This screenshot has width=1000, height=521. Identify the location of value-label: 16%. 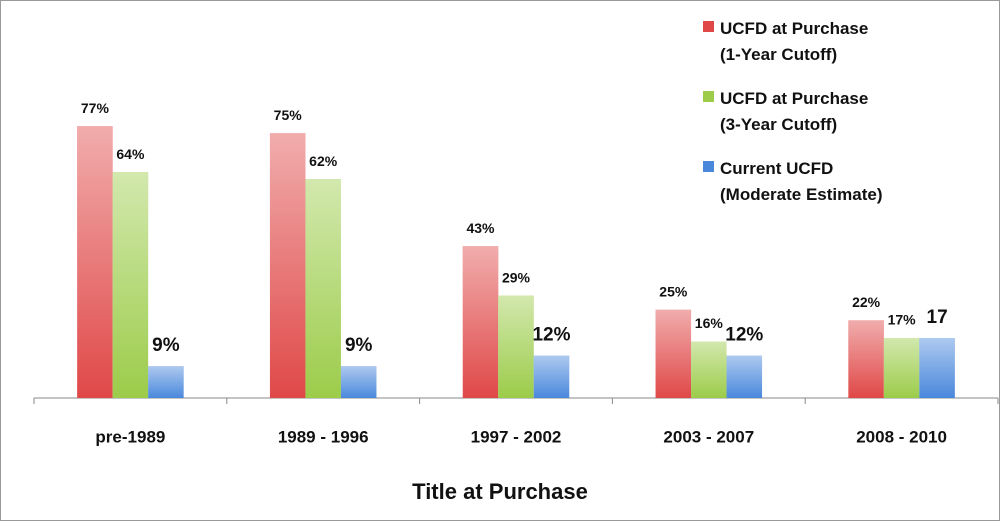
(709, 323).